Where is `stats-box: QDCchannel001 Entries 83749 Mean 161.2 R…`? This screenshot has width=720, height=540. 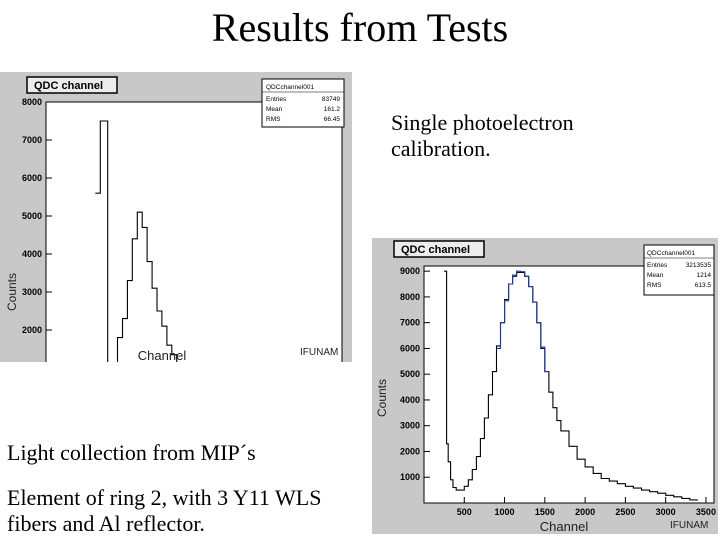
stats-box: QDCchannel001 Entries 83749 Mean 161.2 R… is located at coordinates (303, 103).